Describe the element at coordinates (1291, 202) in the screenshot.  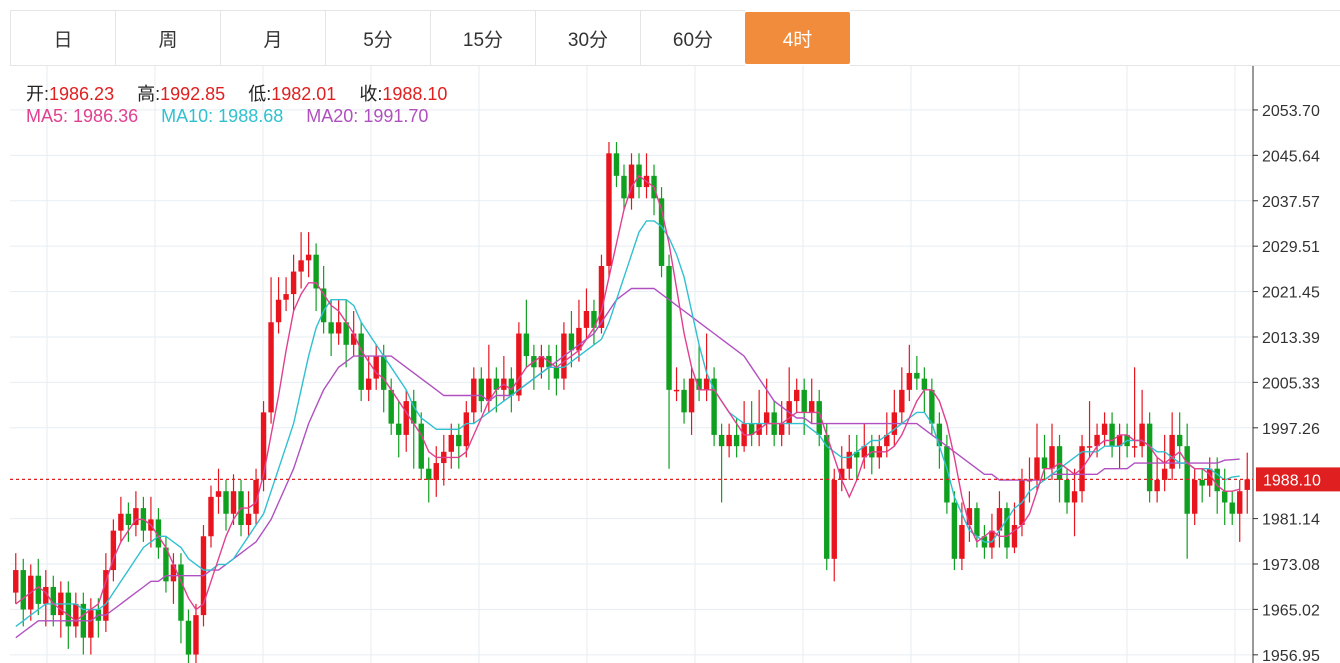
I see `y-tick-label: 2037.57` at that location.